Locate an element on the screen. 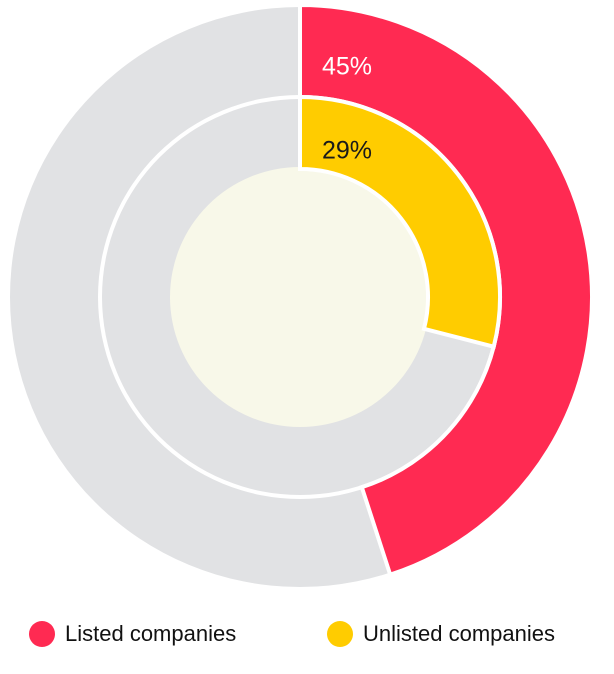 The height and width of the screenshot is (674, 614). legend-label: Unlisted companies is located at coordinates (459, 633).